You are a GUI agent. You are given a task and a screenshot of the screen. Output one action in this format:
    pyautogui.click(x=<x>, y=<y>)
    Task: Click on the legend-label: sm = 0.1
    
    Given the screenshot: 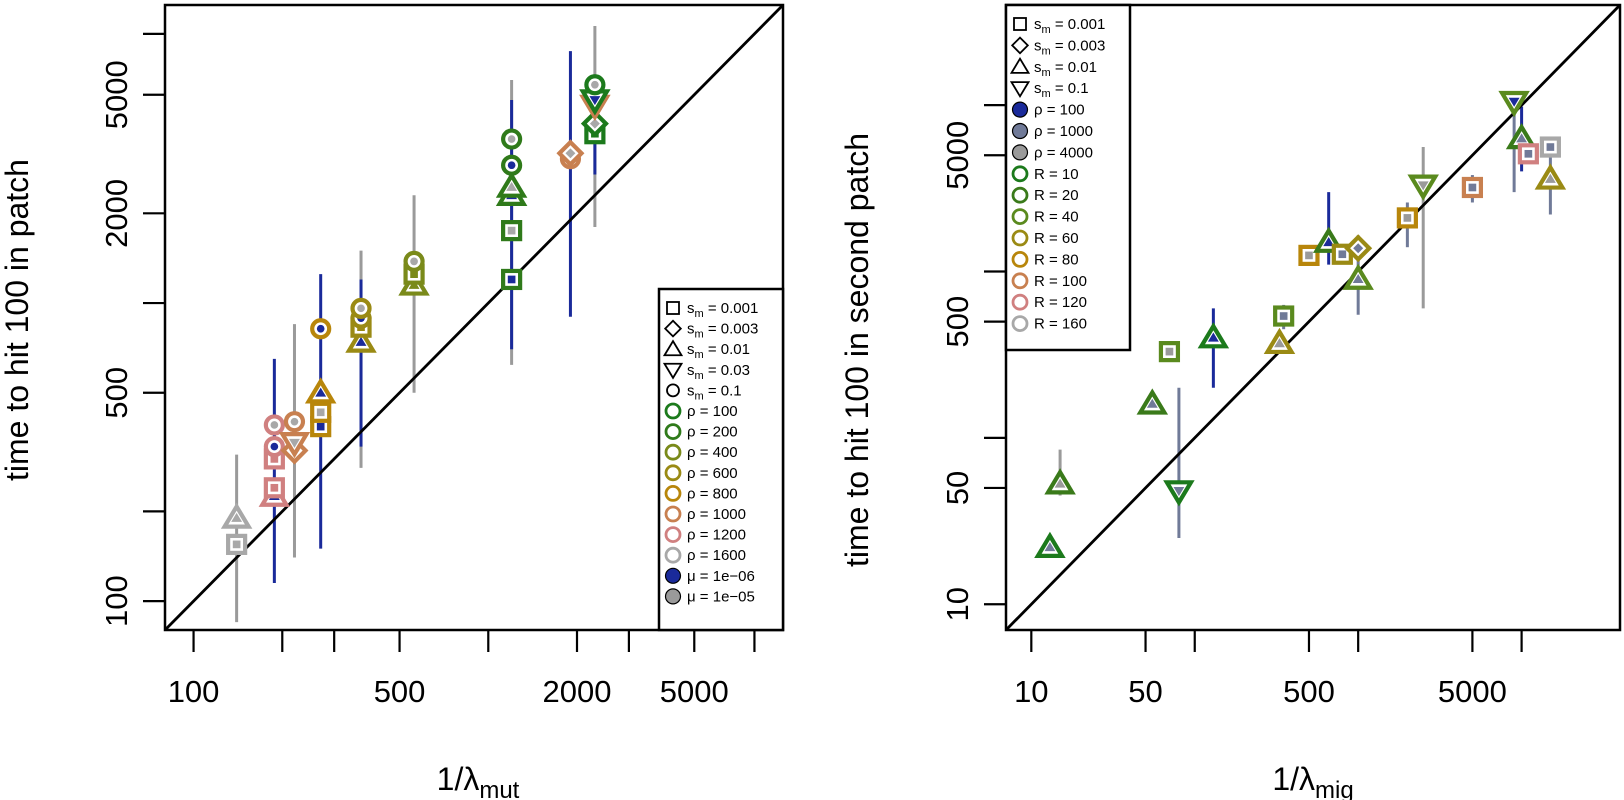 What is the action you would take?
    pyautogui.click(x=1061, y=90)
    